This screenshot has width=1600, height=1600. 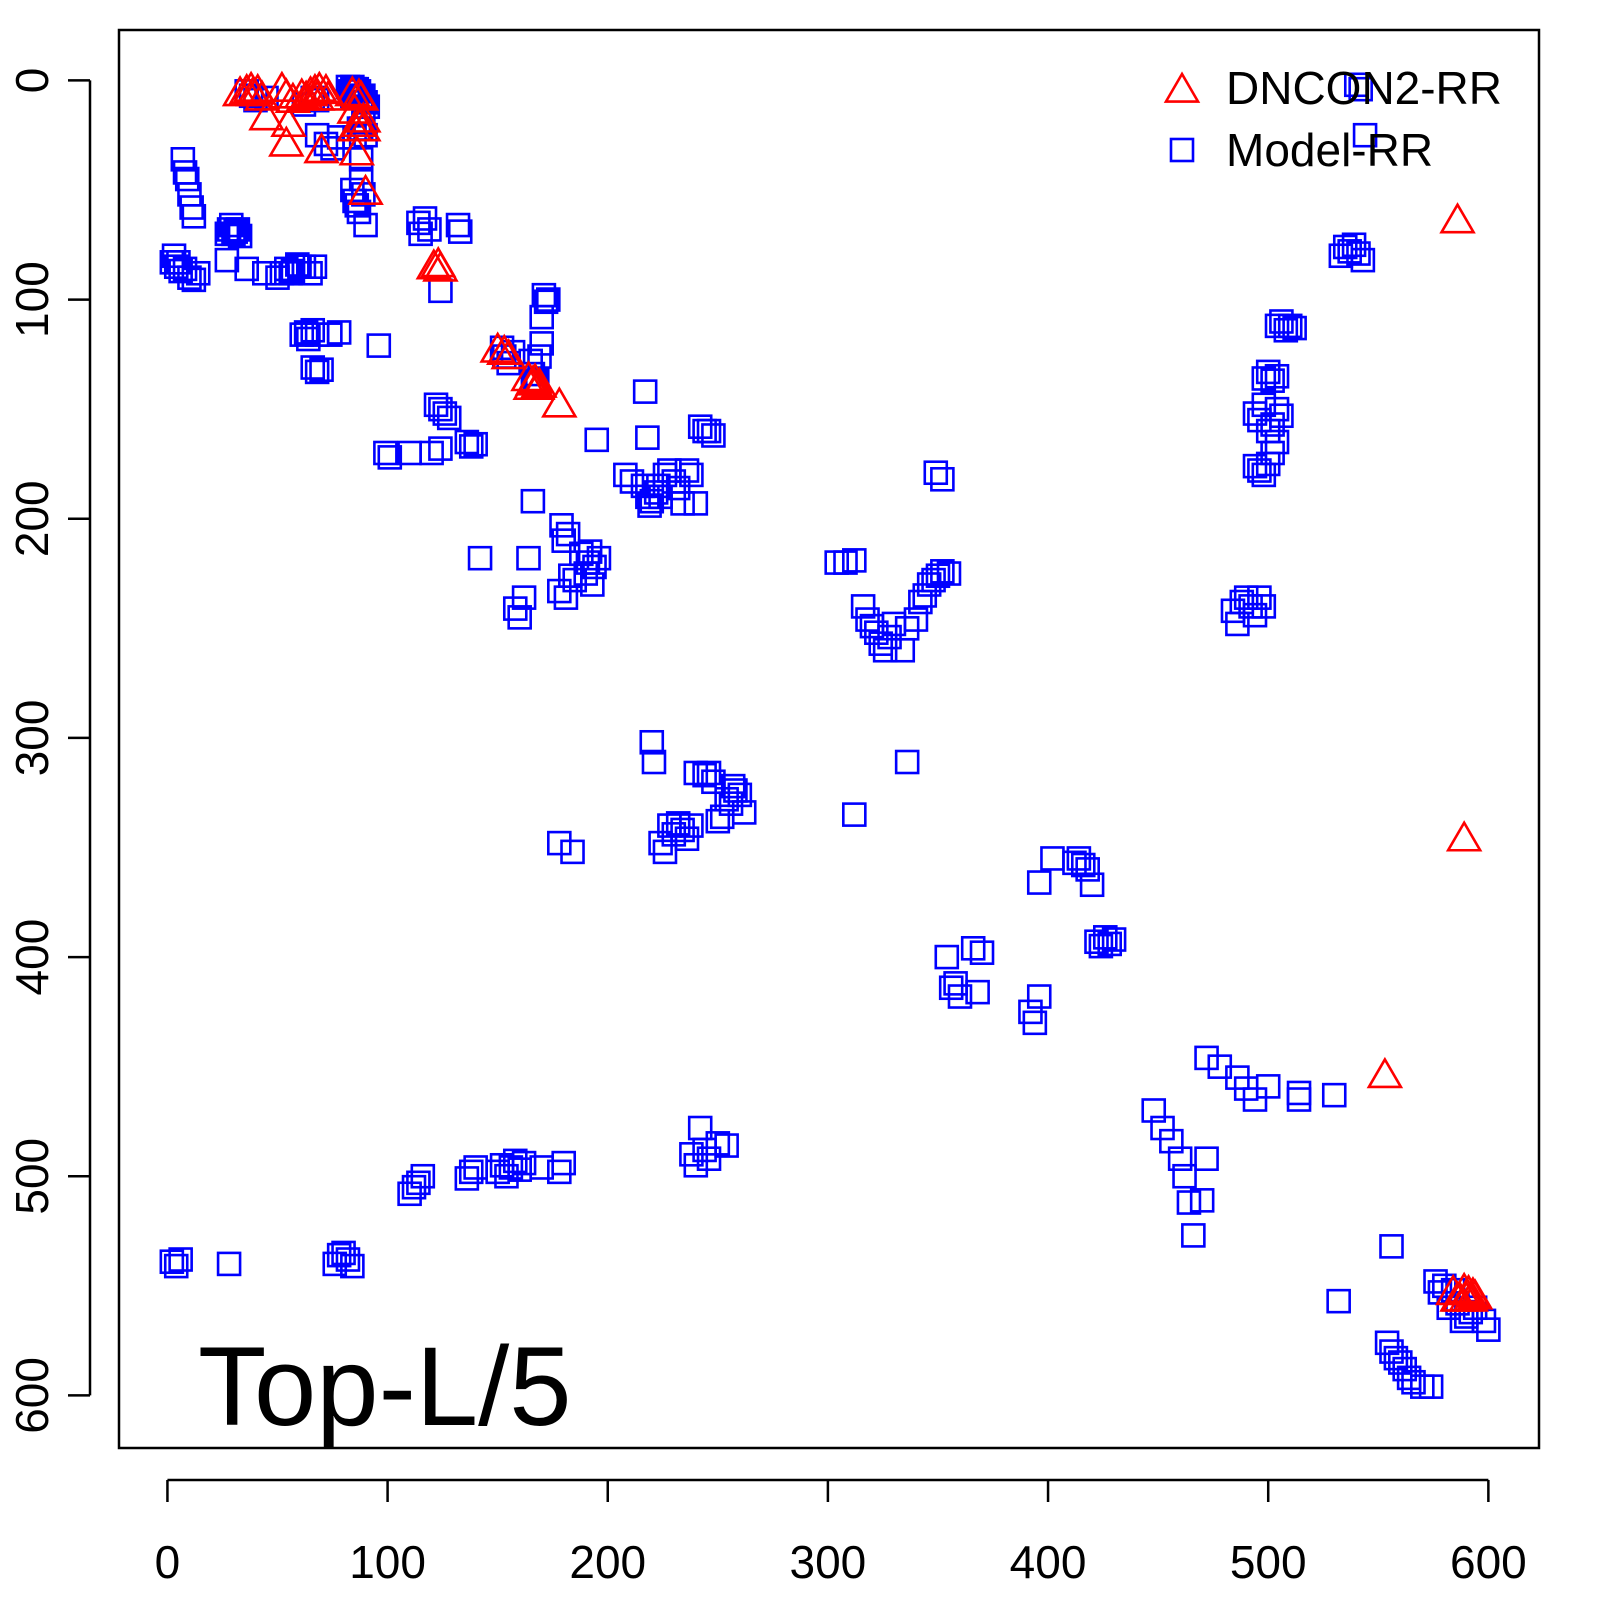 I want to click on y-axis: 0 100 200 300 400 500 600, so click(x=49, y=751).